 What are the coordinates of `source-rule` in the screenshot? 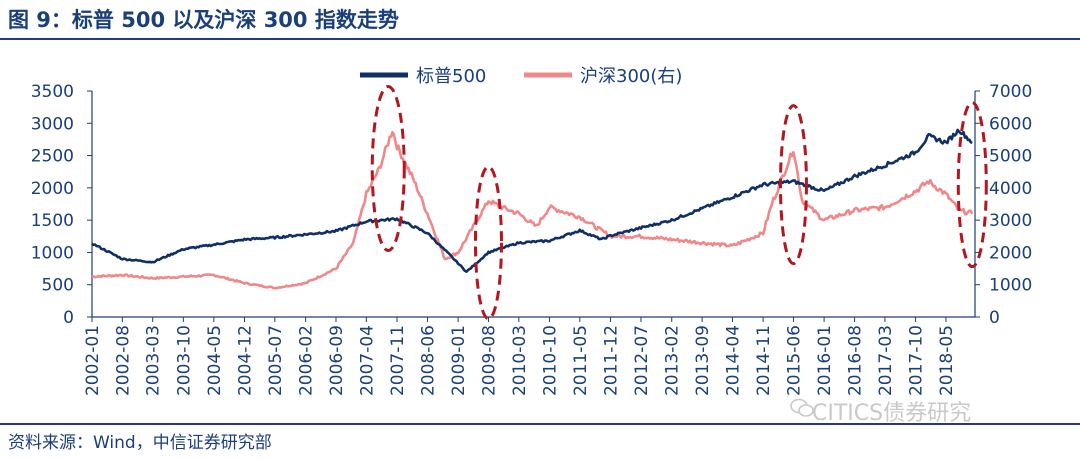 It's located at (540, 424).